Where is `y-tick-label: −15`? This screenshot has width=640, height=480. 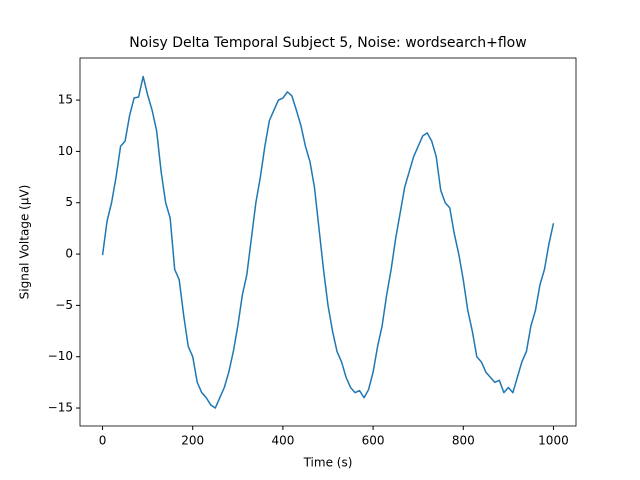 y-tick-label: −15 is located at coordinates (60, 408).